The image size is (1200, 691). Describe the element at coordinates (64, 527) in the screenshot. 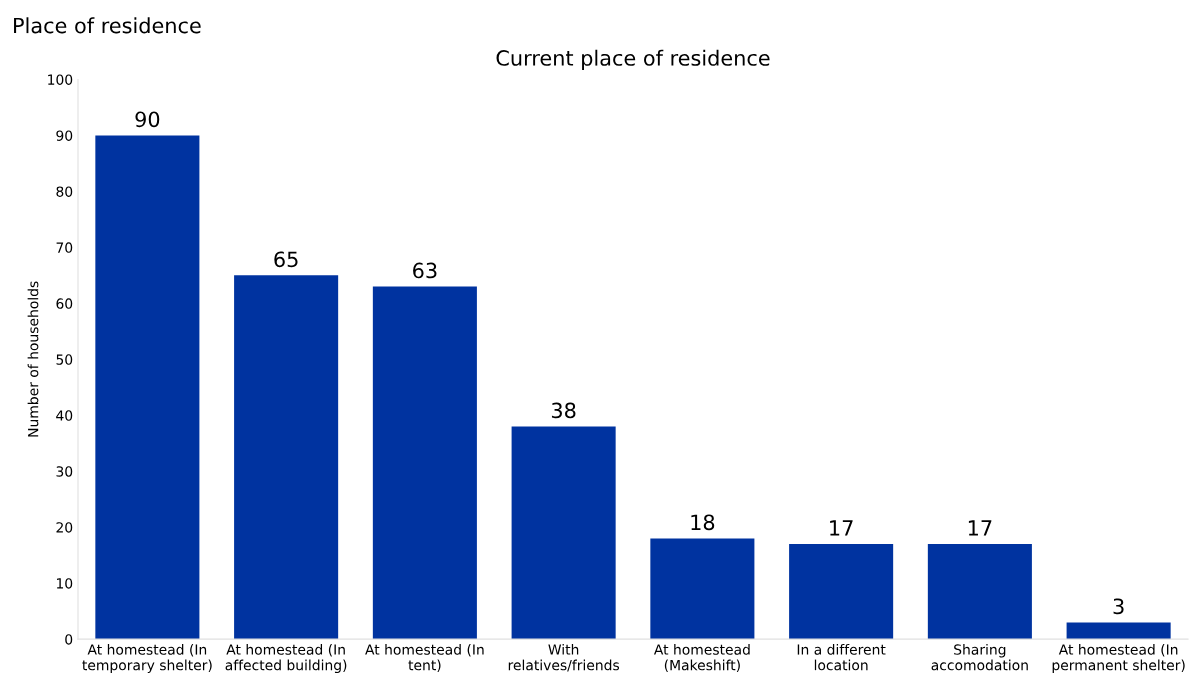

I see `y-tick-label: 20` at that location.